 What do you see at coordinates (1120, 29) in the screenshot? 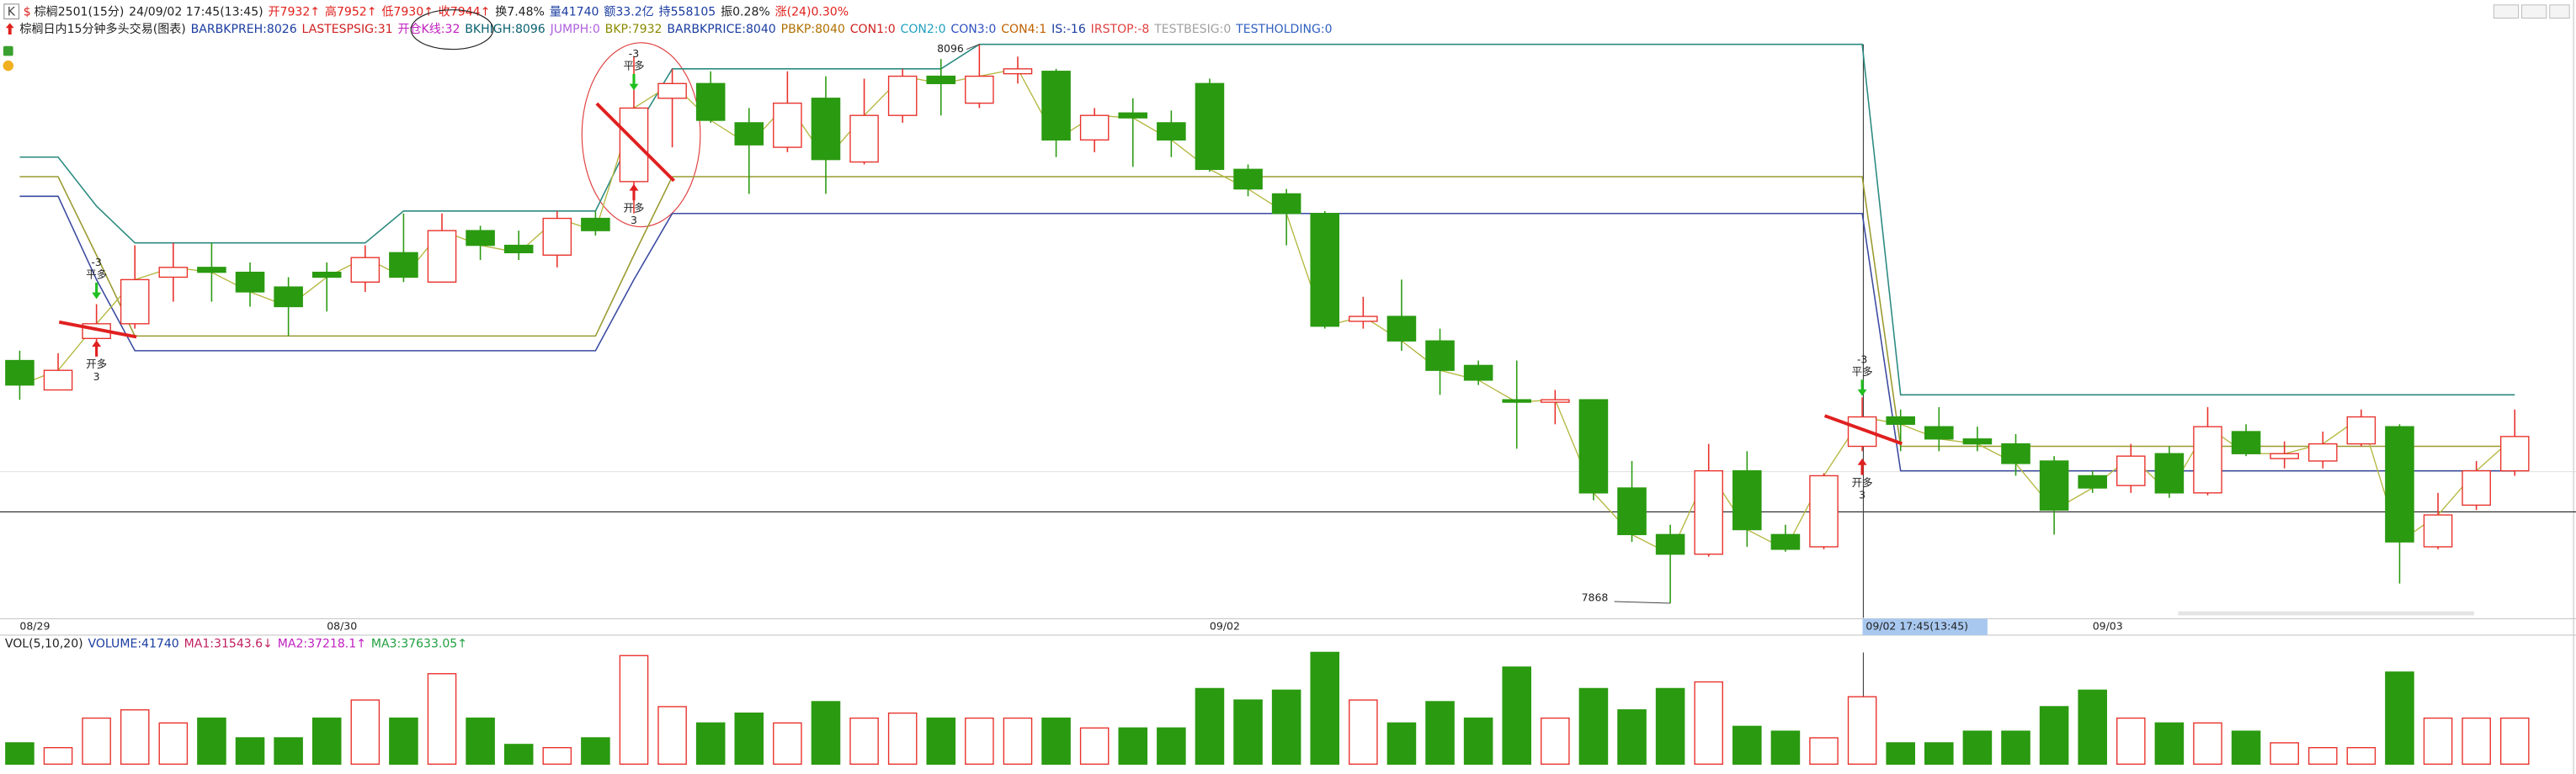
I see `indicator-item: IRSTOP:-8` at bounding box center [1120, 29].